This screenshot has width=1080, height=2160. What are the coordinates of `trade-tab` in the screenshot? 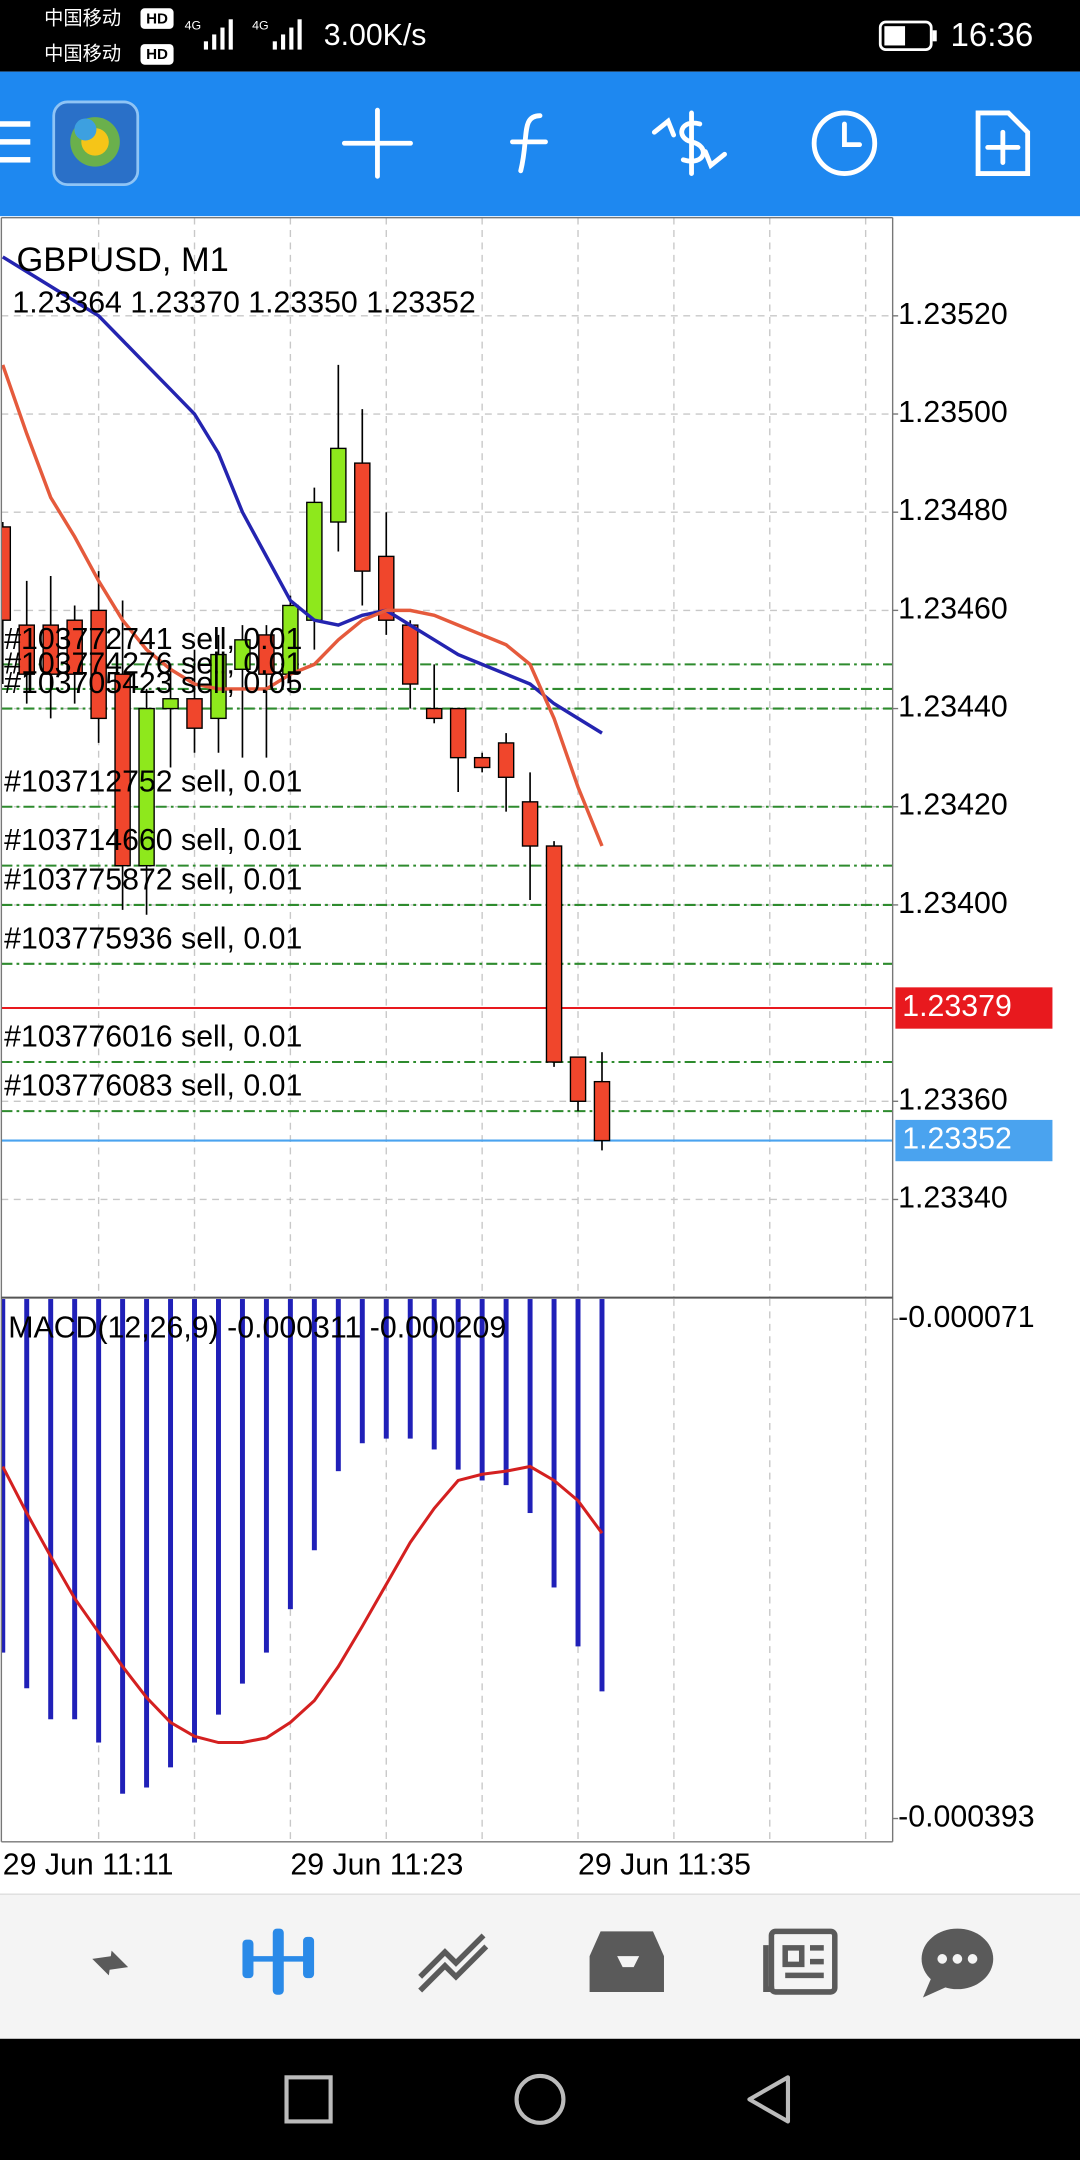 It's located at (453, 1963).